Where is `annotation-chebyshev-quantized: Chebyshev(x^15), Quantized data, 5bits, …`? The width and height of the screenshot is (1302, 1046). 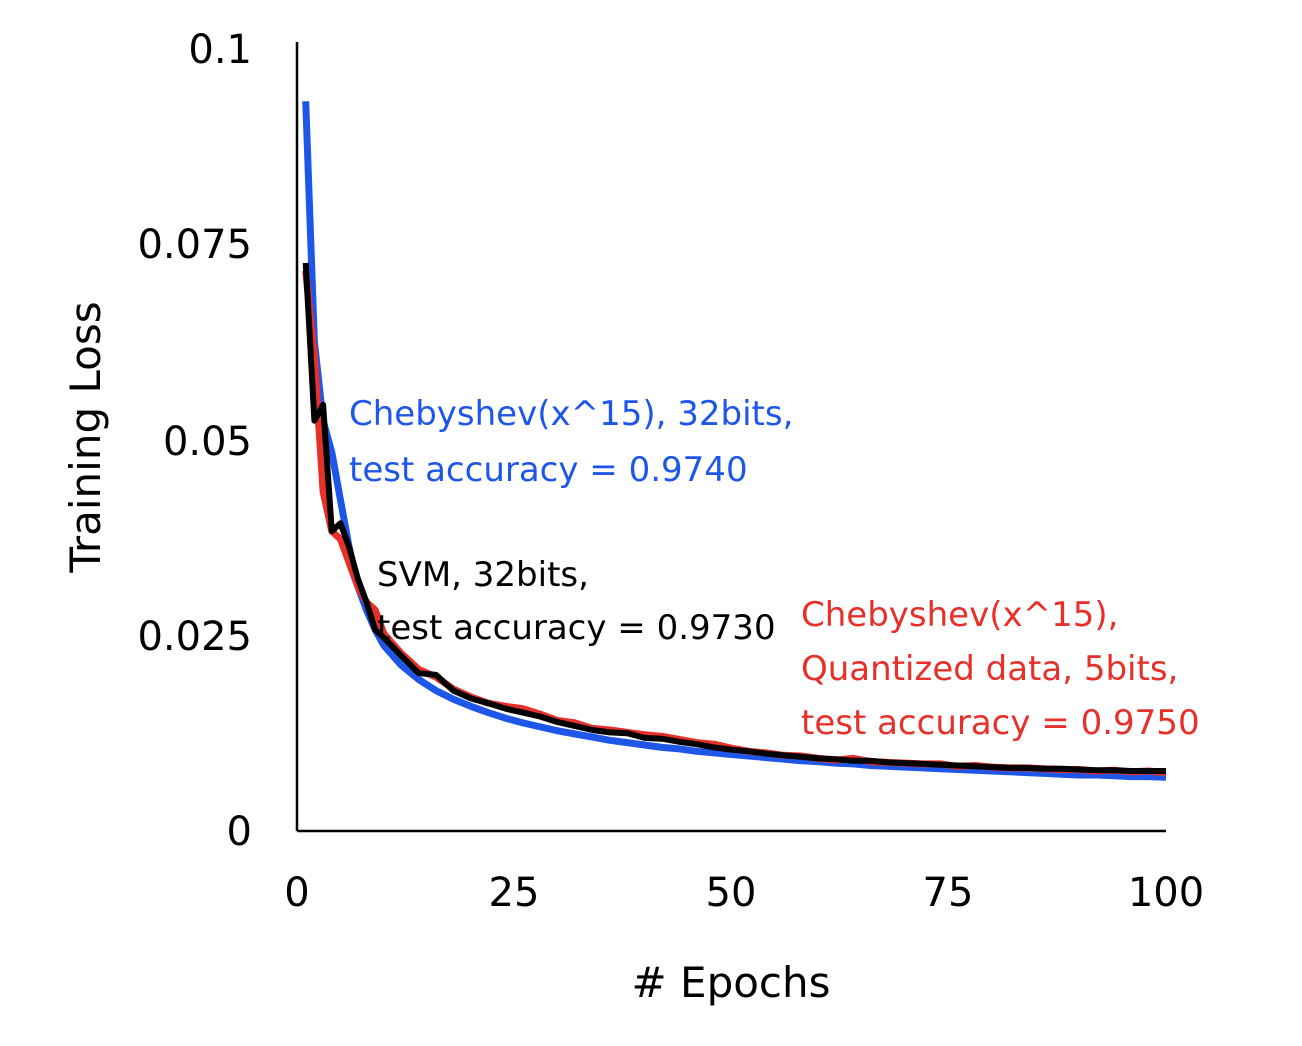 annotation-chebyshev-quantized: Chebyshev(x^15), Quantized data, 5bits, … is located at coordinates (1000, 669).